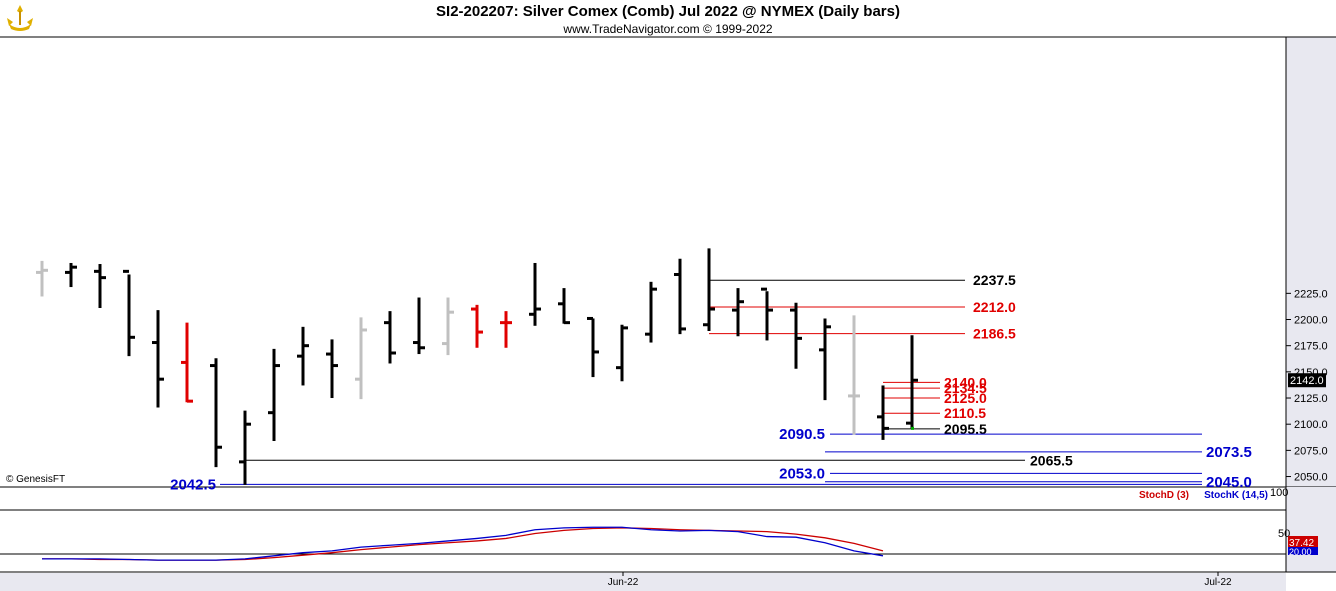  What do you see at coordinates (1311, 399) in the screenshot?
I see `y-tick-label: 2125.0` at bounding box center [1311, 399].